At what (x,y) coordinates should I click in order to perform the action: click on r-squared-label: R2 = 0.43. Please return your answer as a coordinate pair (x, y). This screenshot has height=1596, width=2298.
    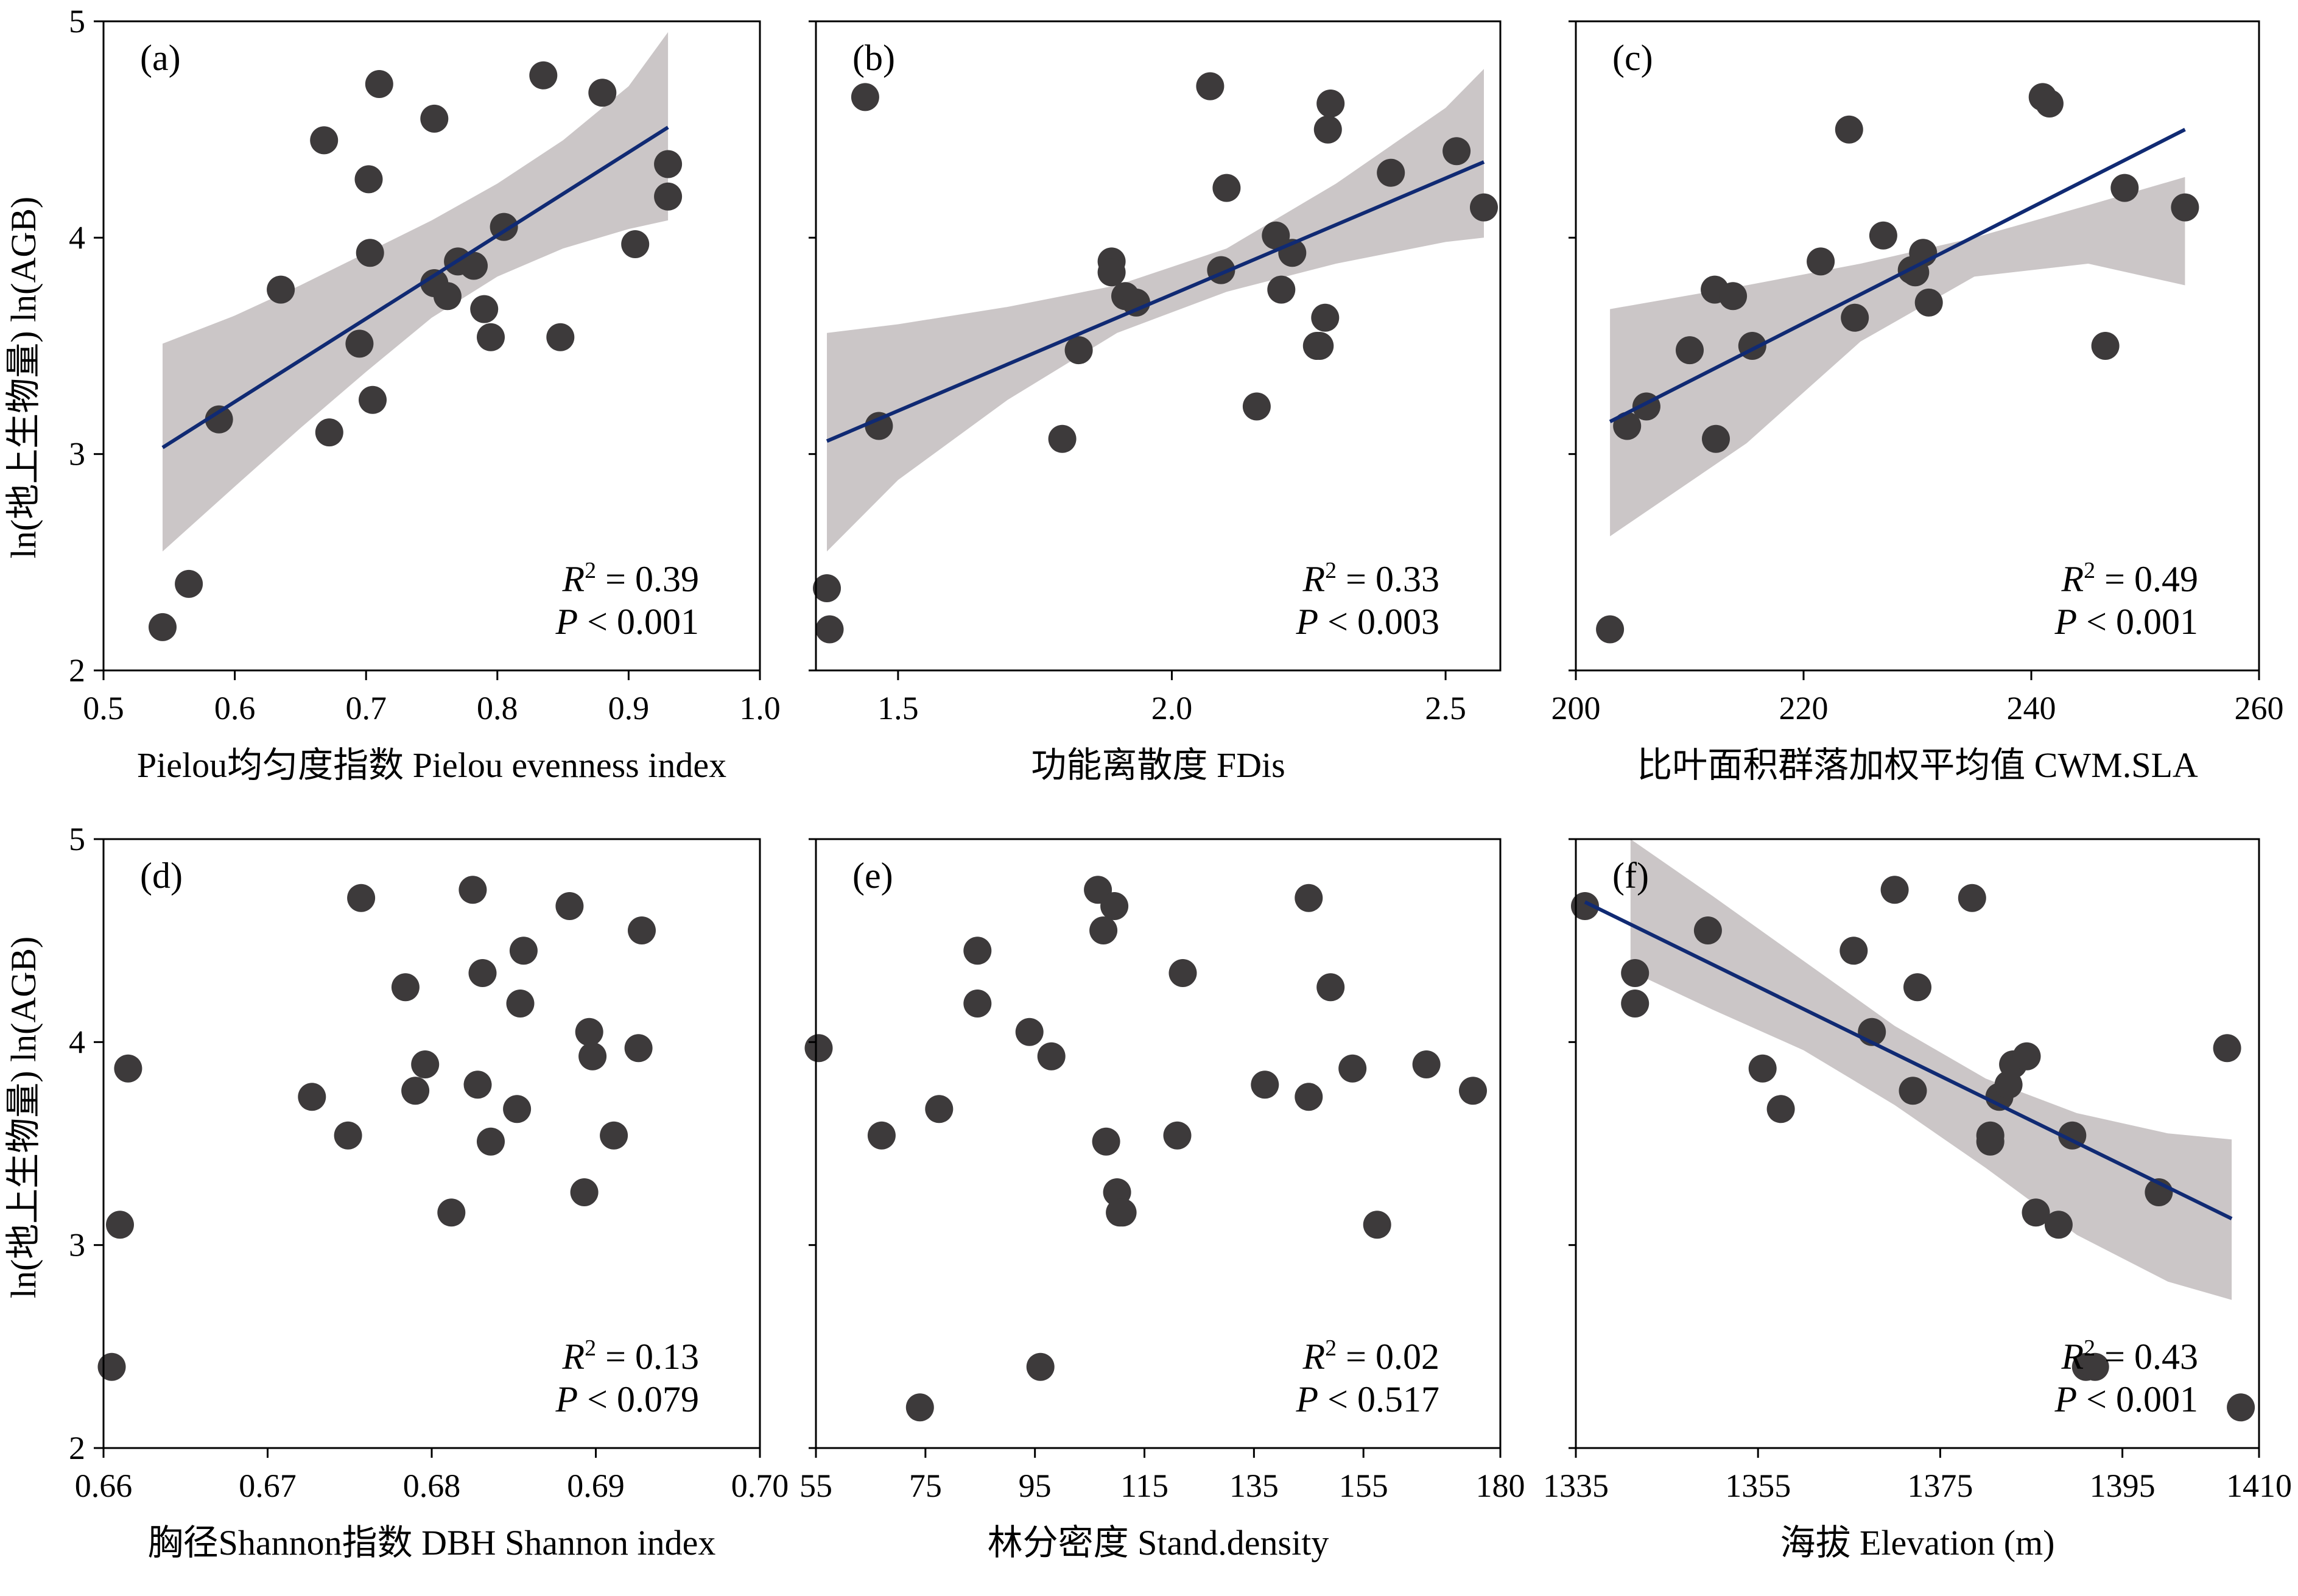
    Looking at the image, I should click on (2130, 1356).